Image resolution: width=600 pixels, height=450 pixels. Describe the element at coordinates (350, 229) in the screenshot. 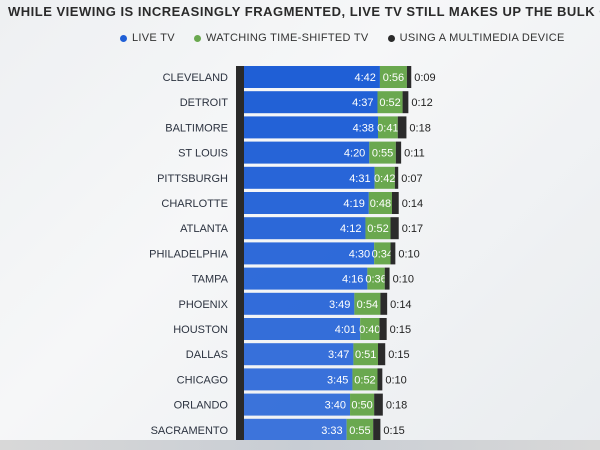

I see `value-label-live-tv: 4:12` at that location.